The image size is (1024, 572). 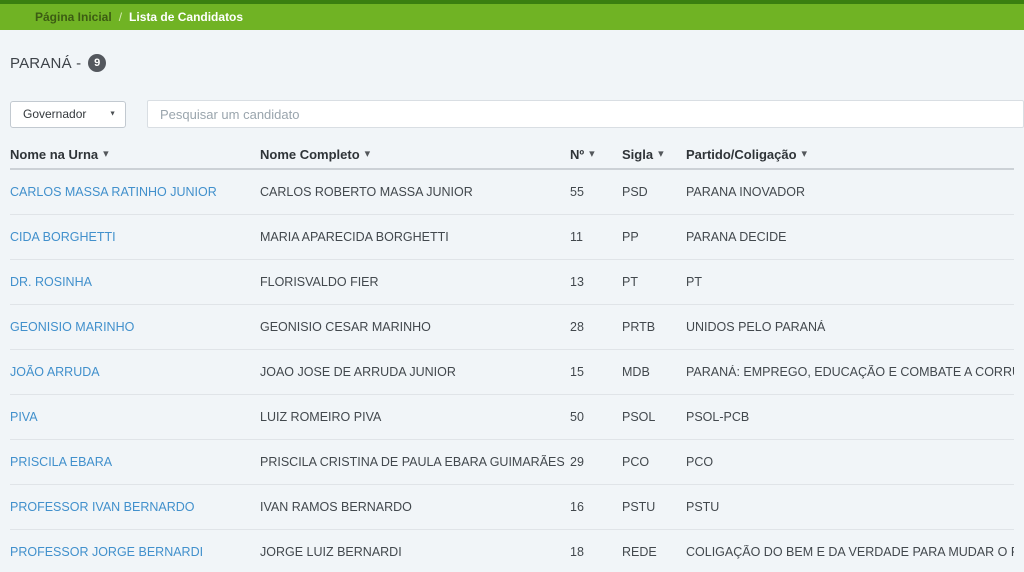 What do you see at coordinates (354, 237) in the screenshot?
I see `candidate-full-name: MARIA APARECIDA BORGHETTI` at bounding box center [354, 237].